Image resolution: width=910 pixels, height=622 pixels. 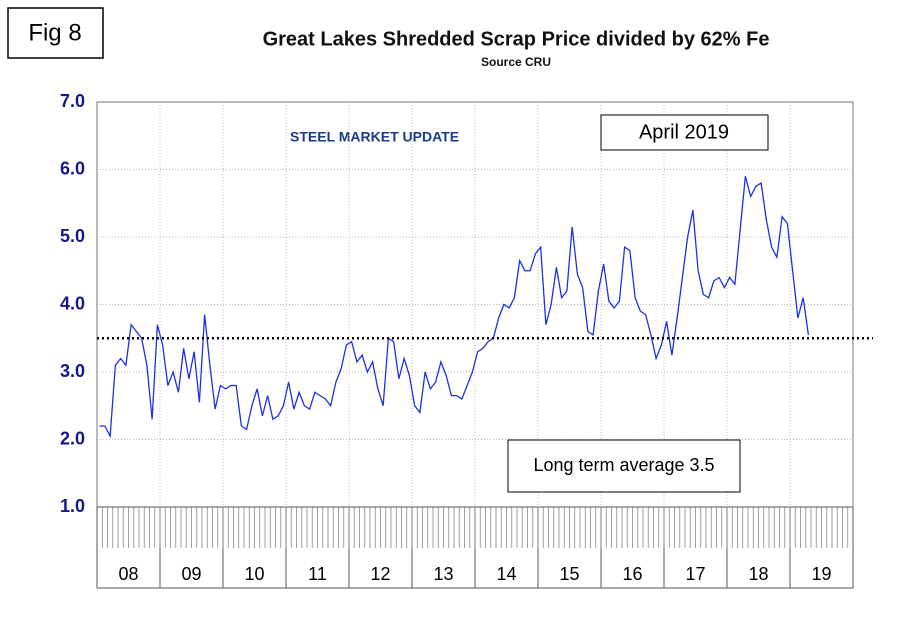 I want to click on x-tick-label: 11, so click(x=317, y=574).